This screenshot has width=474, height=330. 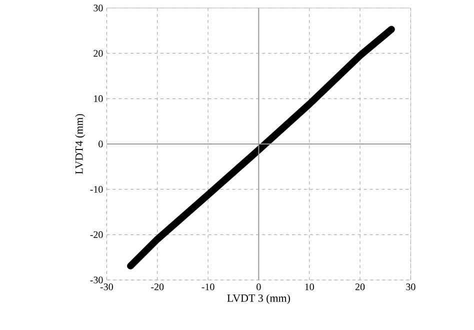 What do you see at coordinates (411, 287) in the screenshot?
I see `x-tick-label: 30` at bounding box center [411, 287].